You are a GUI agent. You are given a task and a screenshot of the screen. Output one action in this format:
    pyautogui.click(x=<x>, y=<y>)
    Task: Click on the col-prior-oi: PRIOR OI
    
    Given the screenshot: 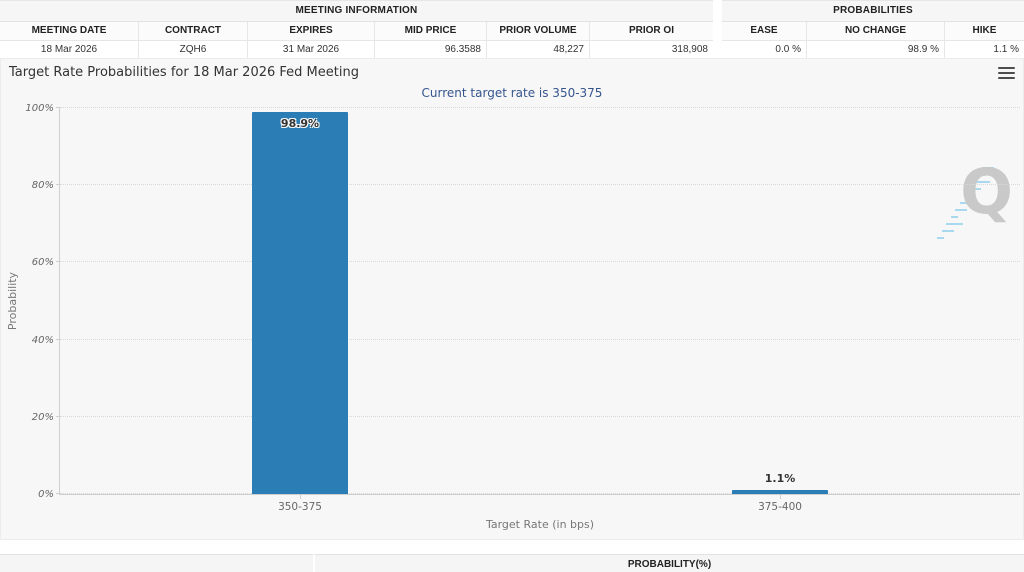 What is the action you would take?
    pyautogui.click(x=651, y=30)
    